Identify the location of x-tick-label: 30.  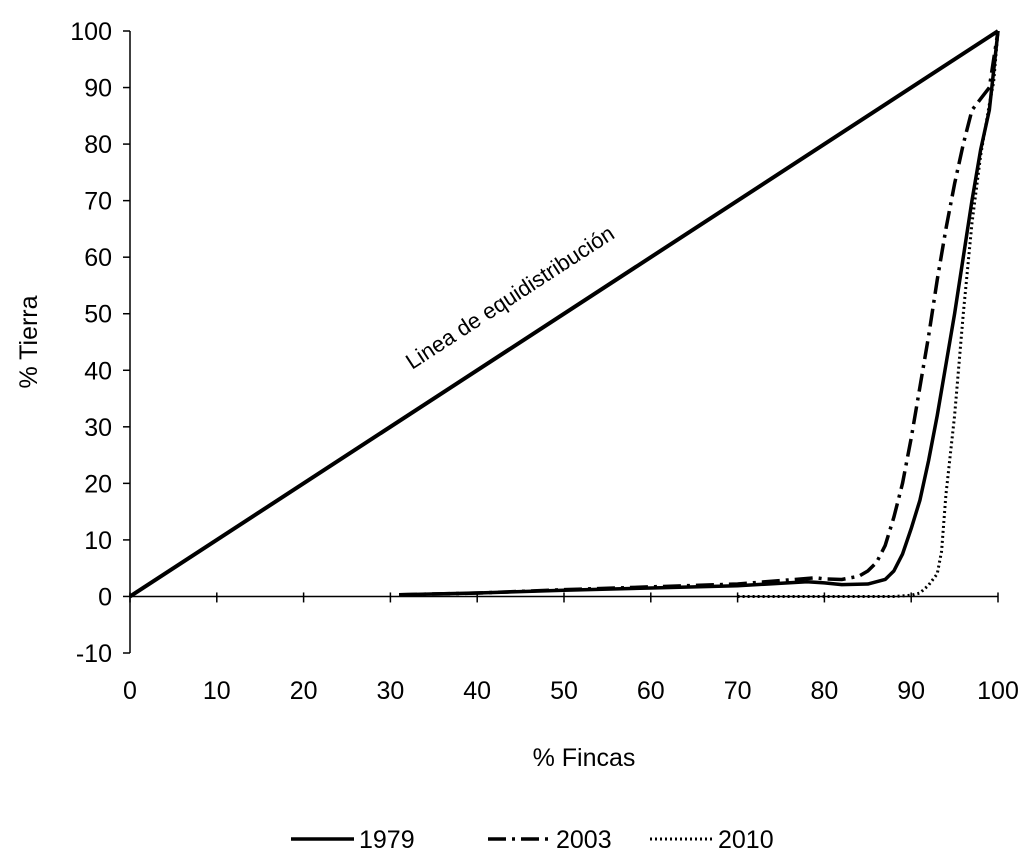
(390, 691).